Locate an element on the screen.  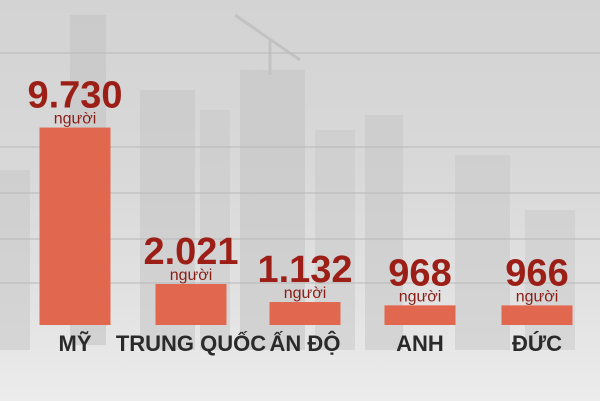
unit-label-2: người is located at coordinates (305, 293).